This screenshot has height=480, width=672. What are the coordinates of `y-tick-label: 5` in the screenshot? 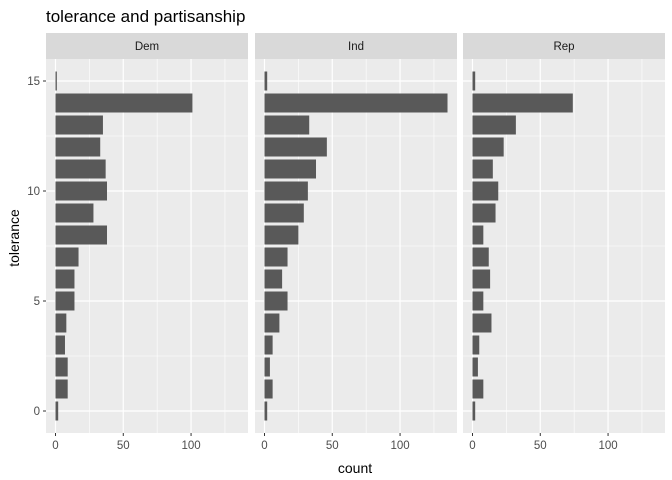 It's located at (37, 302).